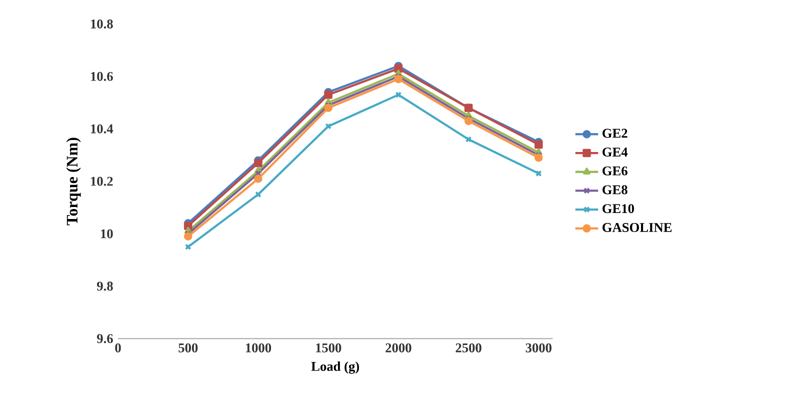 Image resolution: width=796 pixels, height=416 pixels. What do you see at coordinates (104, 339) in the screenshot?
I see `y-tick-label: 9.6` at bounding box center [104, 339].